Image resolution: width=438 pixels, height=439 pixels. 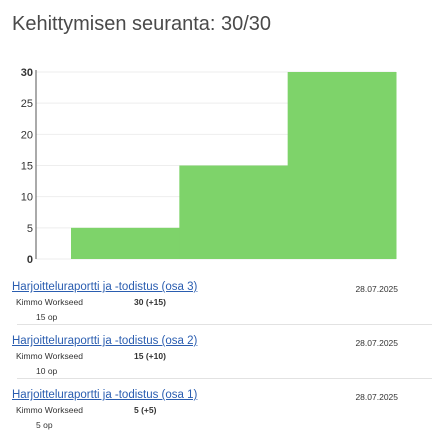 I want to click on chart-tick-label: 20, so click(x=27, y=135).